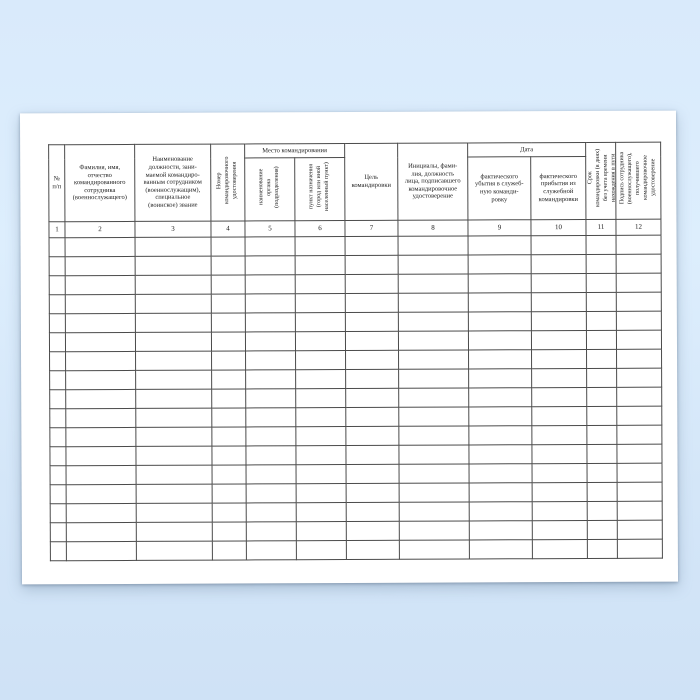  I want to click on column-number: 9, so click(499, 227).